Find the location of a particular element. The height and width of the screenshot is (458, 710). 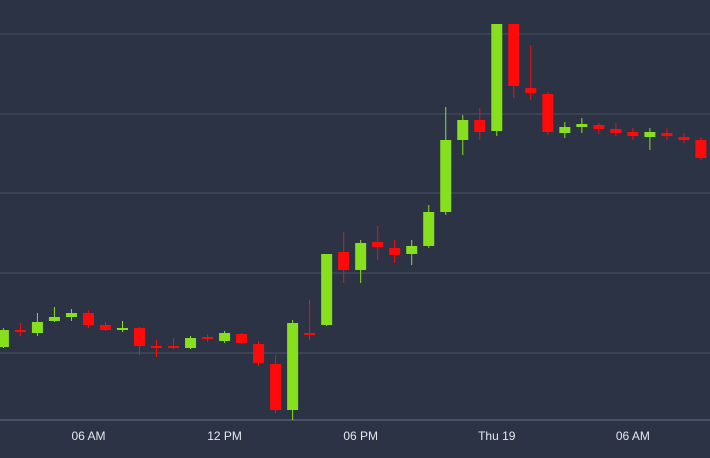

x-tick-label: Thu 19 is located at coordinates (497, 436).